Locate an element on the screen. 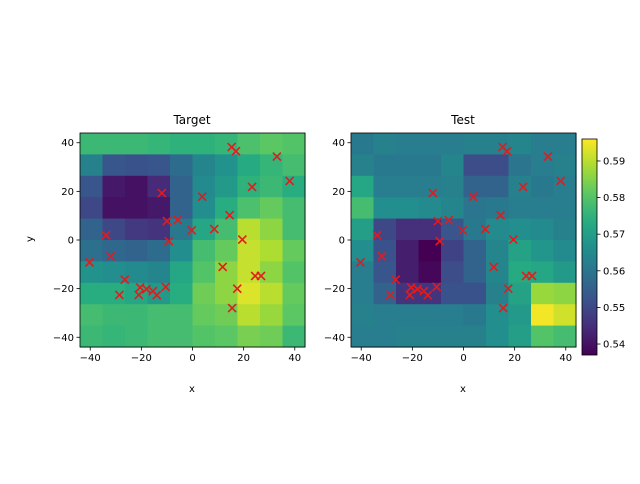 This screenshot has width=640, height=484. x-tick-label: 0 is located at coordinates (463, 358).